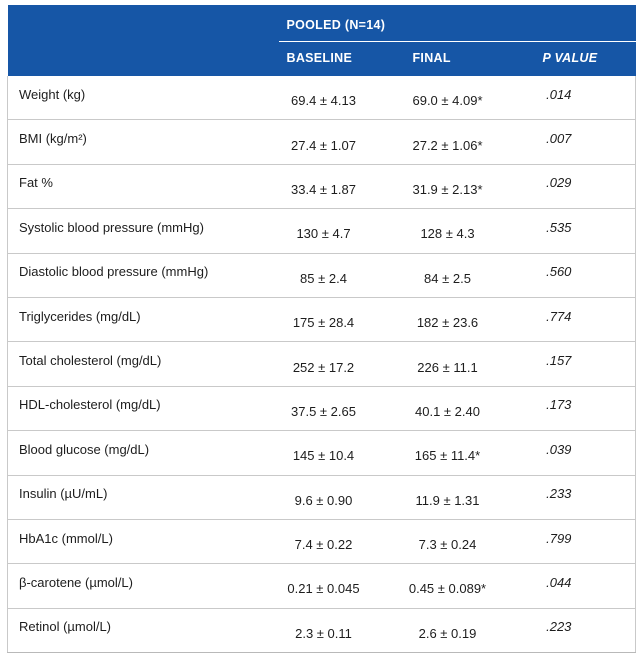  I want to click on baseline-value: 37.5 ± 2.65, so click(341, 408).